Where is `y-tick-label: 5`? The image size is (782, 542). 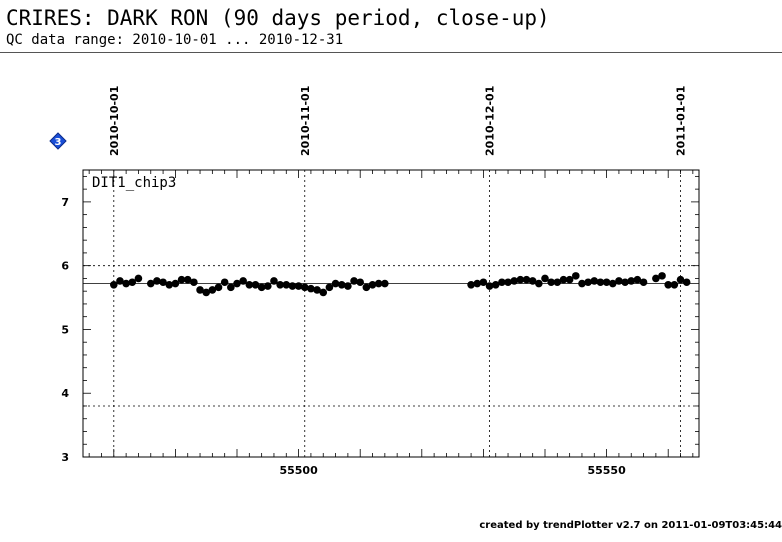
y-tick-label: 5 is located at coordinates (65, 329).